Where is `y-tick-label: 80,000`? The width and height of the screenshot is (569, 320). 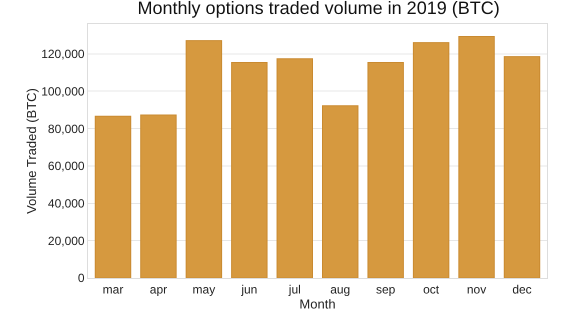
y-tick-label: 80,000 is located at coordinates (66, 129).